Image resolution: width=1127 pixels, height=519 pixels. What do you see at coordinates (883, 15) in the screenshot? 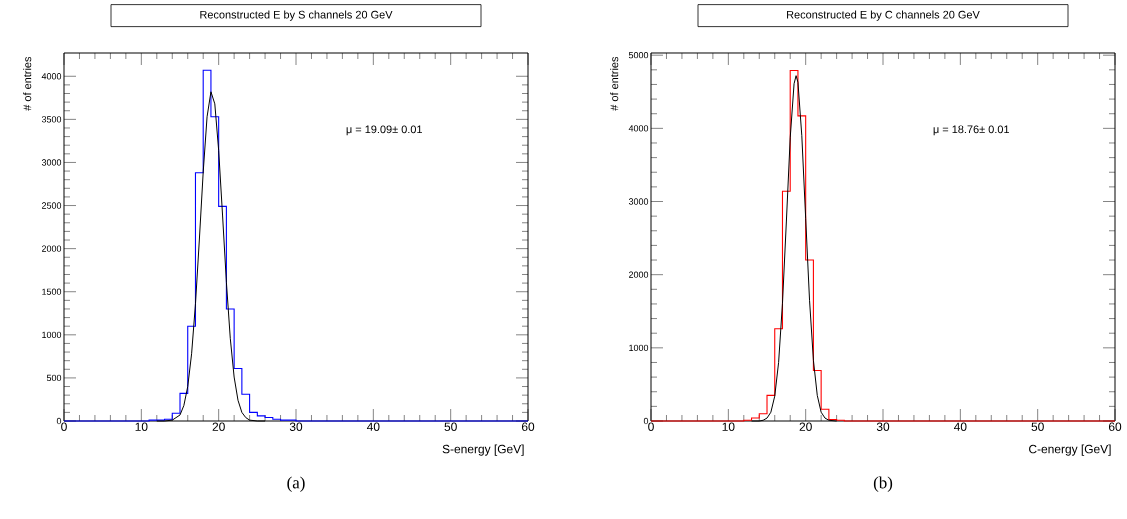
I see `chart-title: Reconstructed E by C channels 20 GeV` at bounding box center [883, 15].